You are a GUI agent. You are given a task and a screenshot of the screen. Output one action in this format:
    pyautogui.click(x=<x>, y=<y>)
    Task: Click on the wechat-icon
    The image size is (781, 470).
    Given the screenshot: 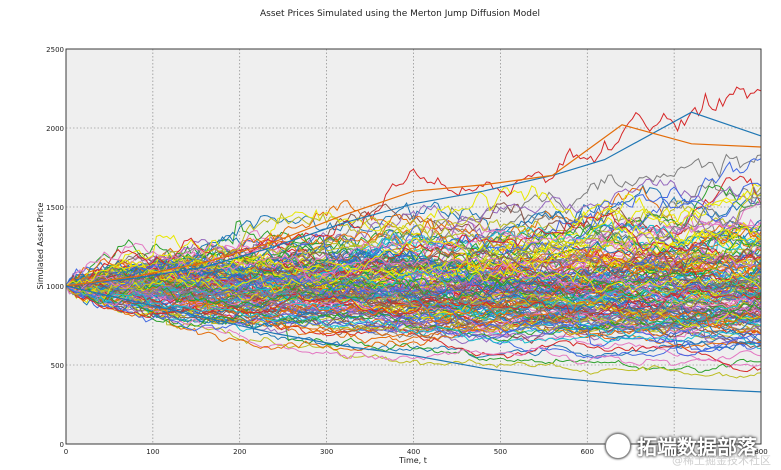 What is the action you would take?
    pyautogui.click(x=618, y=445)
    